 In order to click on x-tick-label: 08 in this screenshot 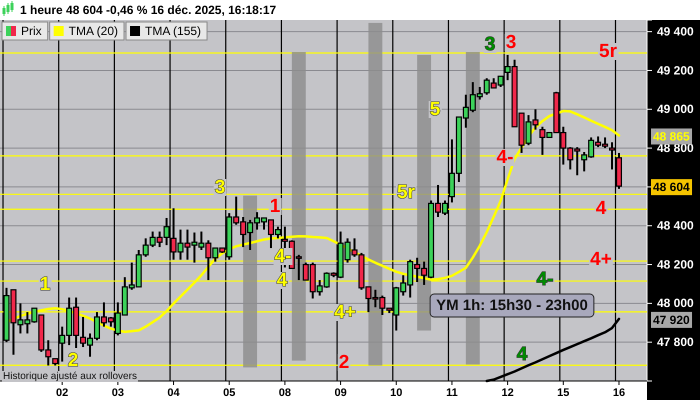, I will do `click(285, 392)`.